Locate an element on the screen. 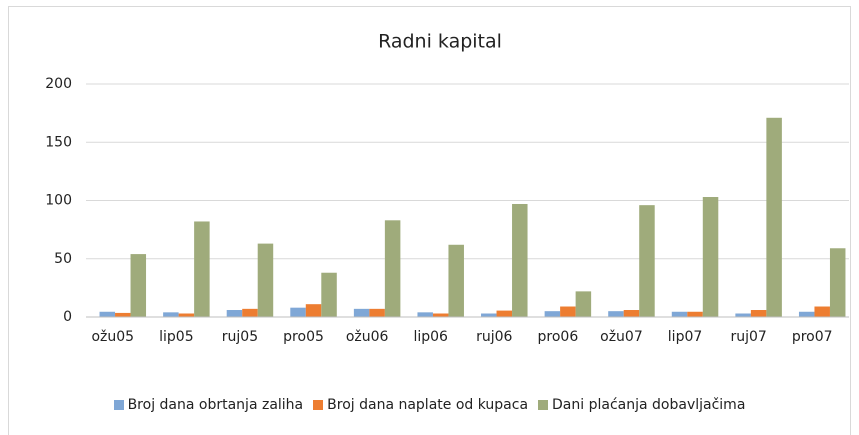  x-tick-label: lip06 is located at coordinates (430, 337).